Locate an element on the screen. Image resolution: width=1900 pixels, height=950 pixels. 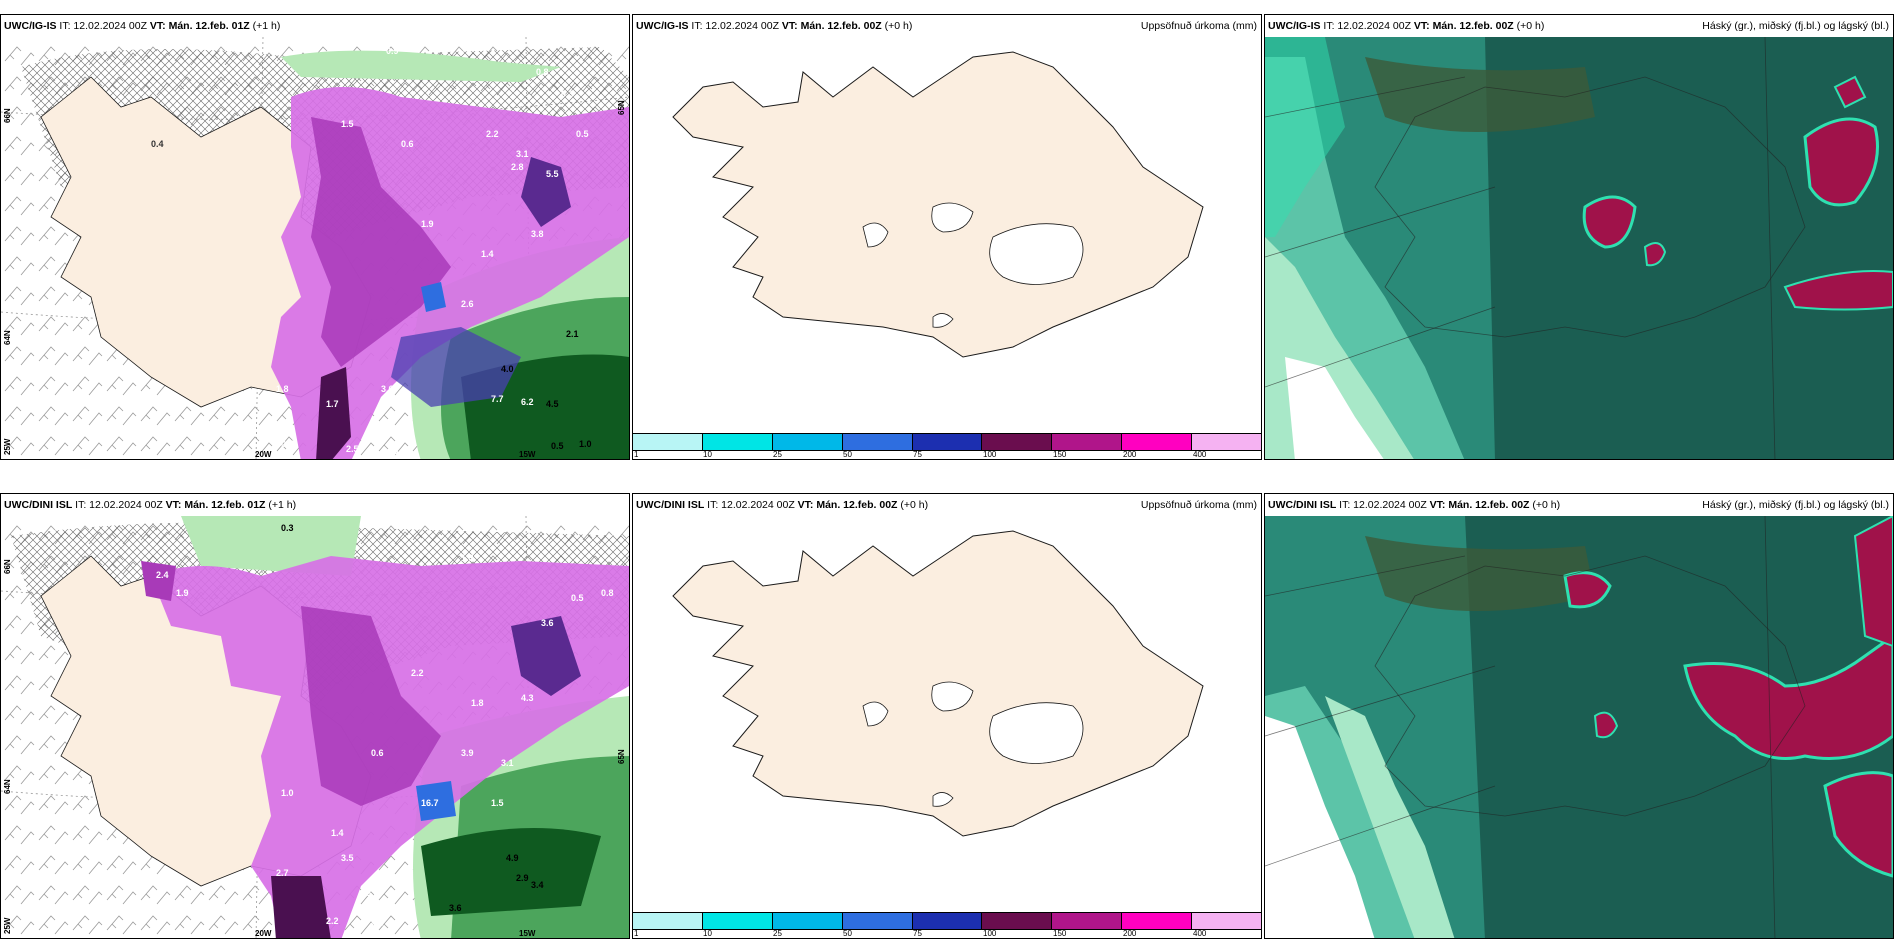
precip-colorbar: 1 10 25 50 75 100 150 200 400 is located at coordinates (947, 446).